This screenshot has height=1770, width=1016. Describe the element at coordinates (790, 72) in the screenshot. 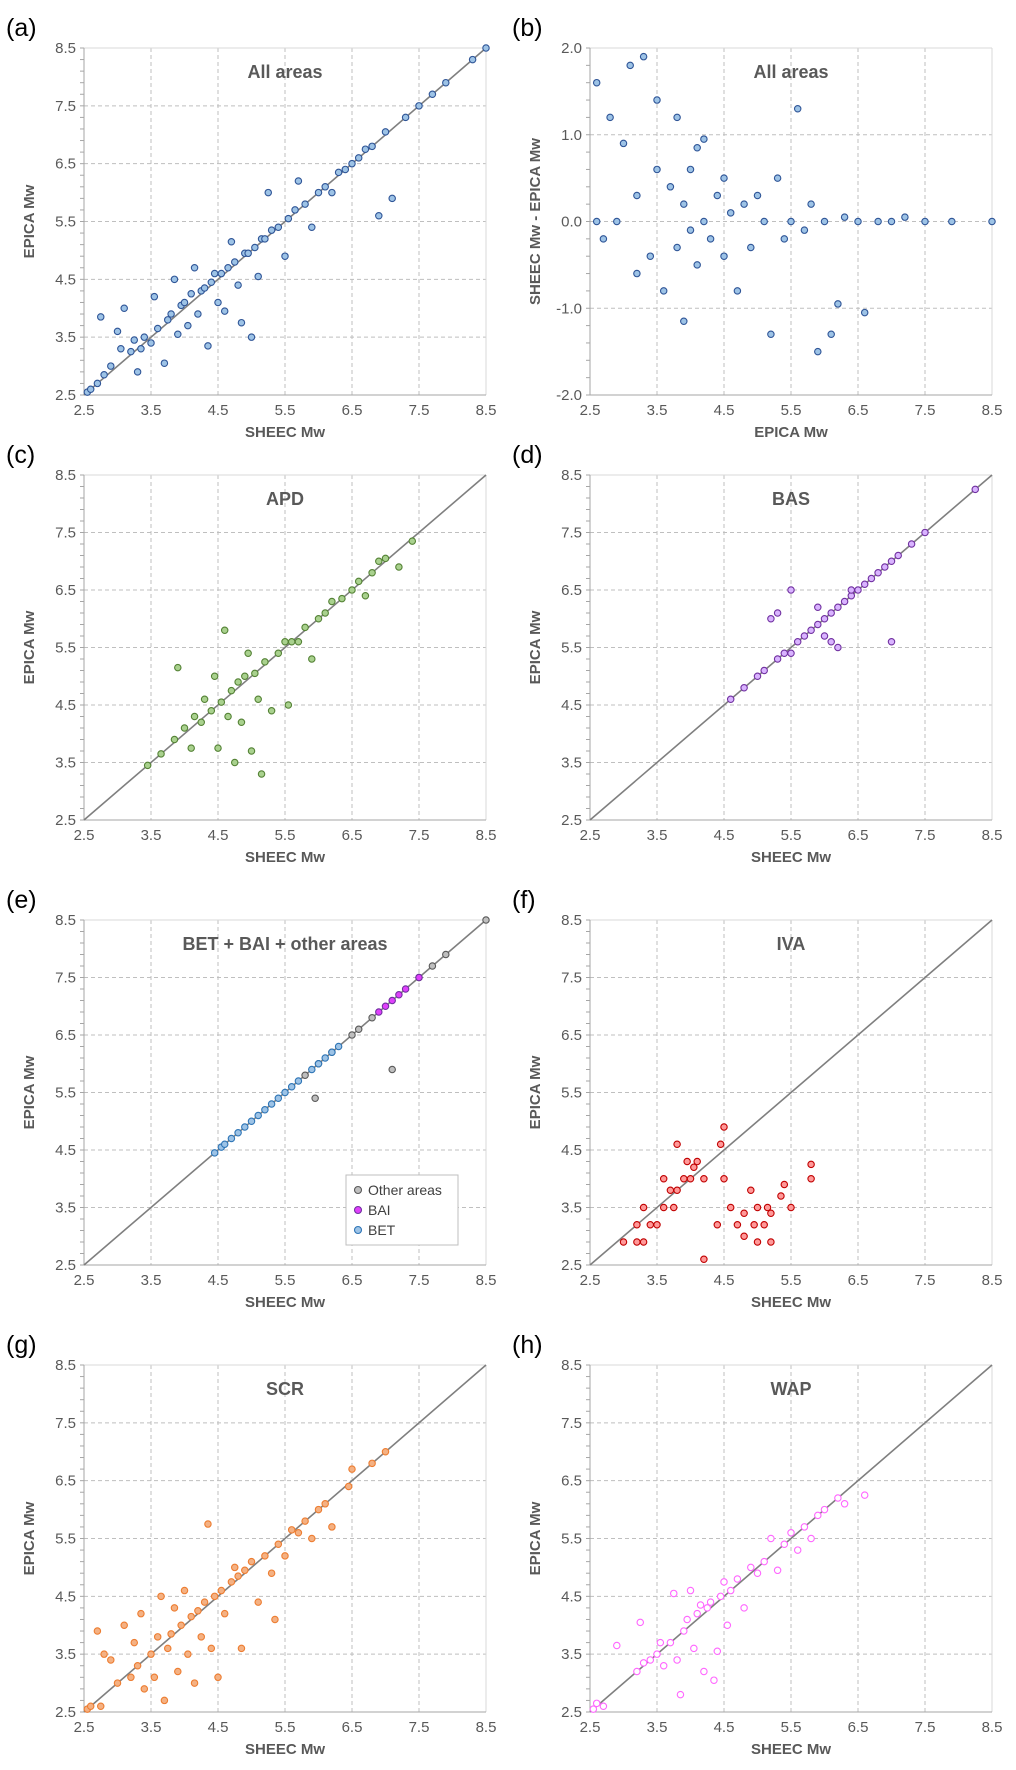

I see `panel-title: All areas` at that location.